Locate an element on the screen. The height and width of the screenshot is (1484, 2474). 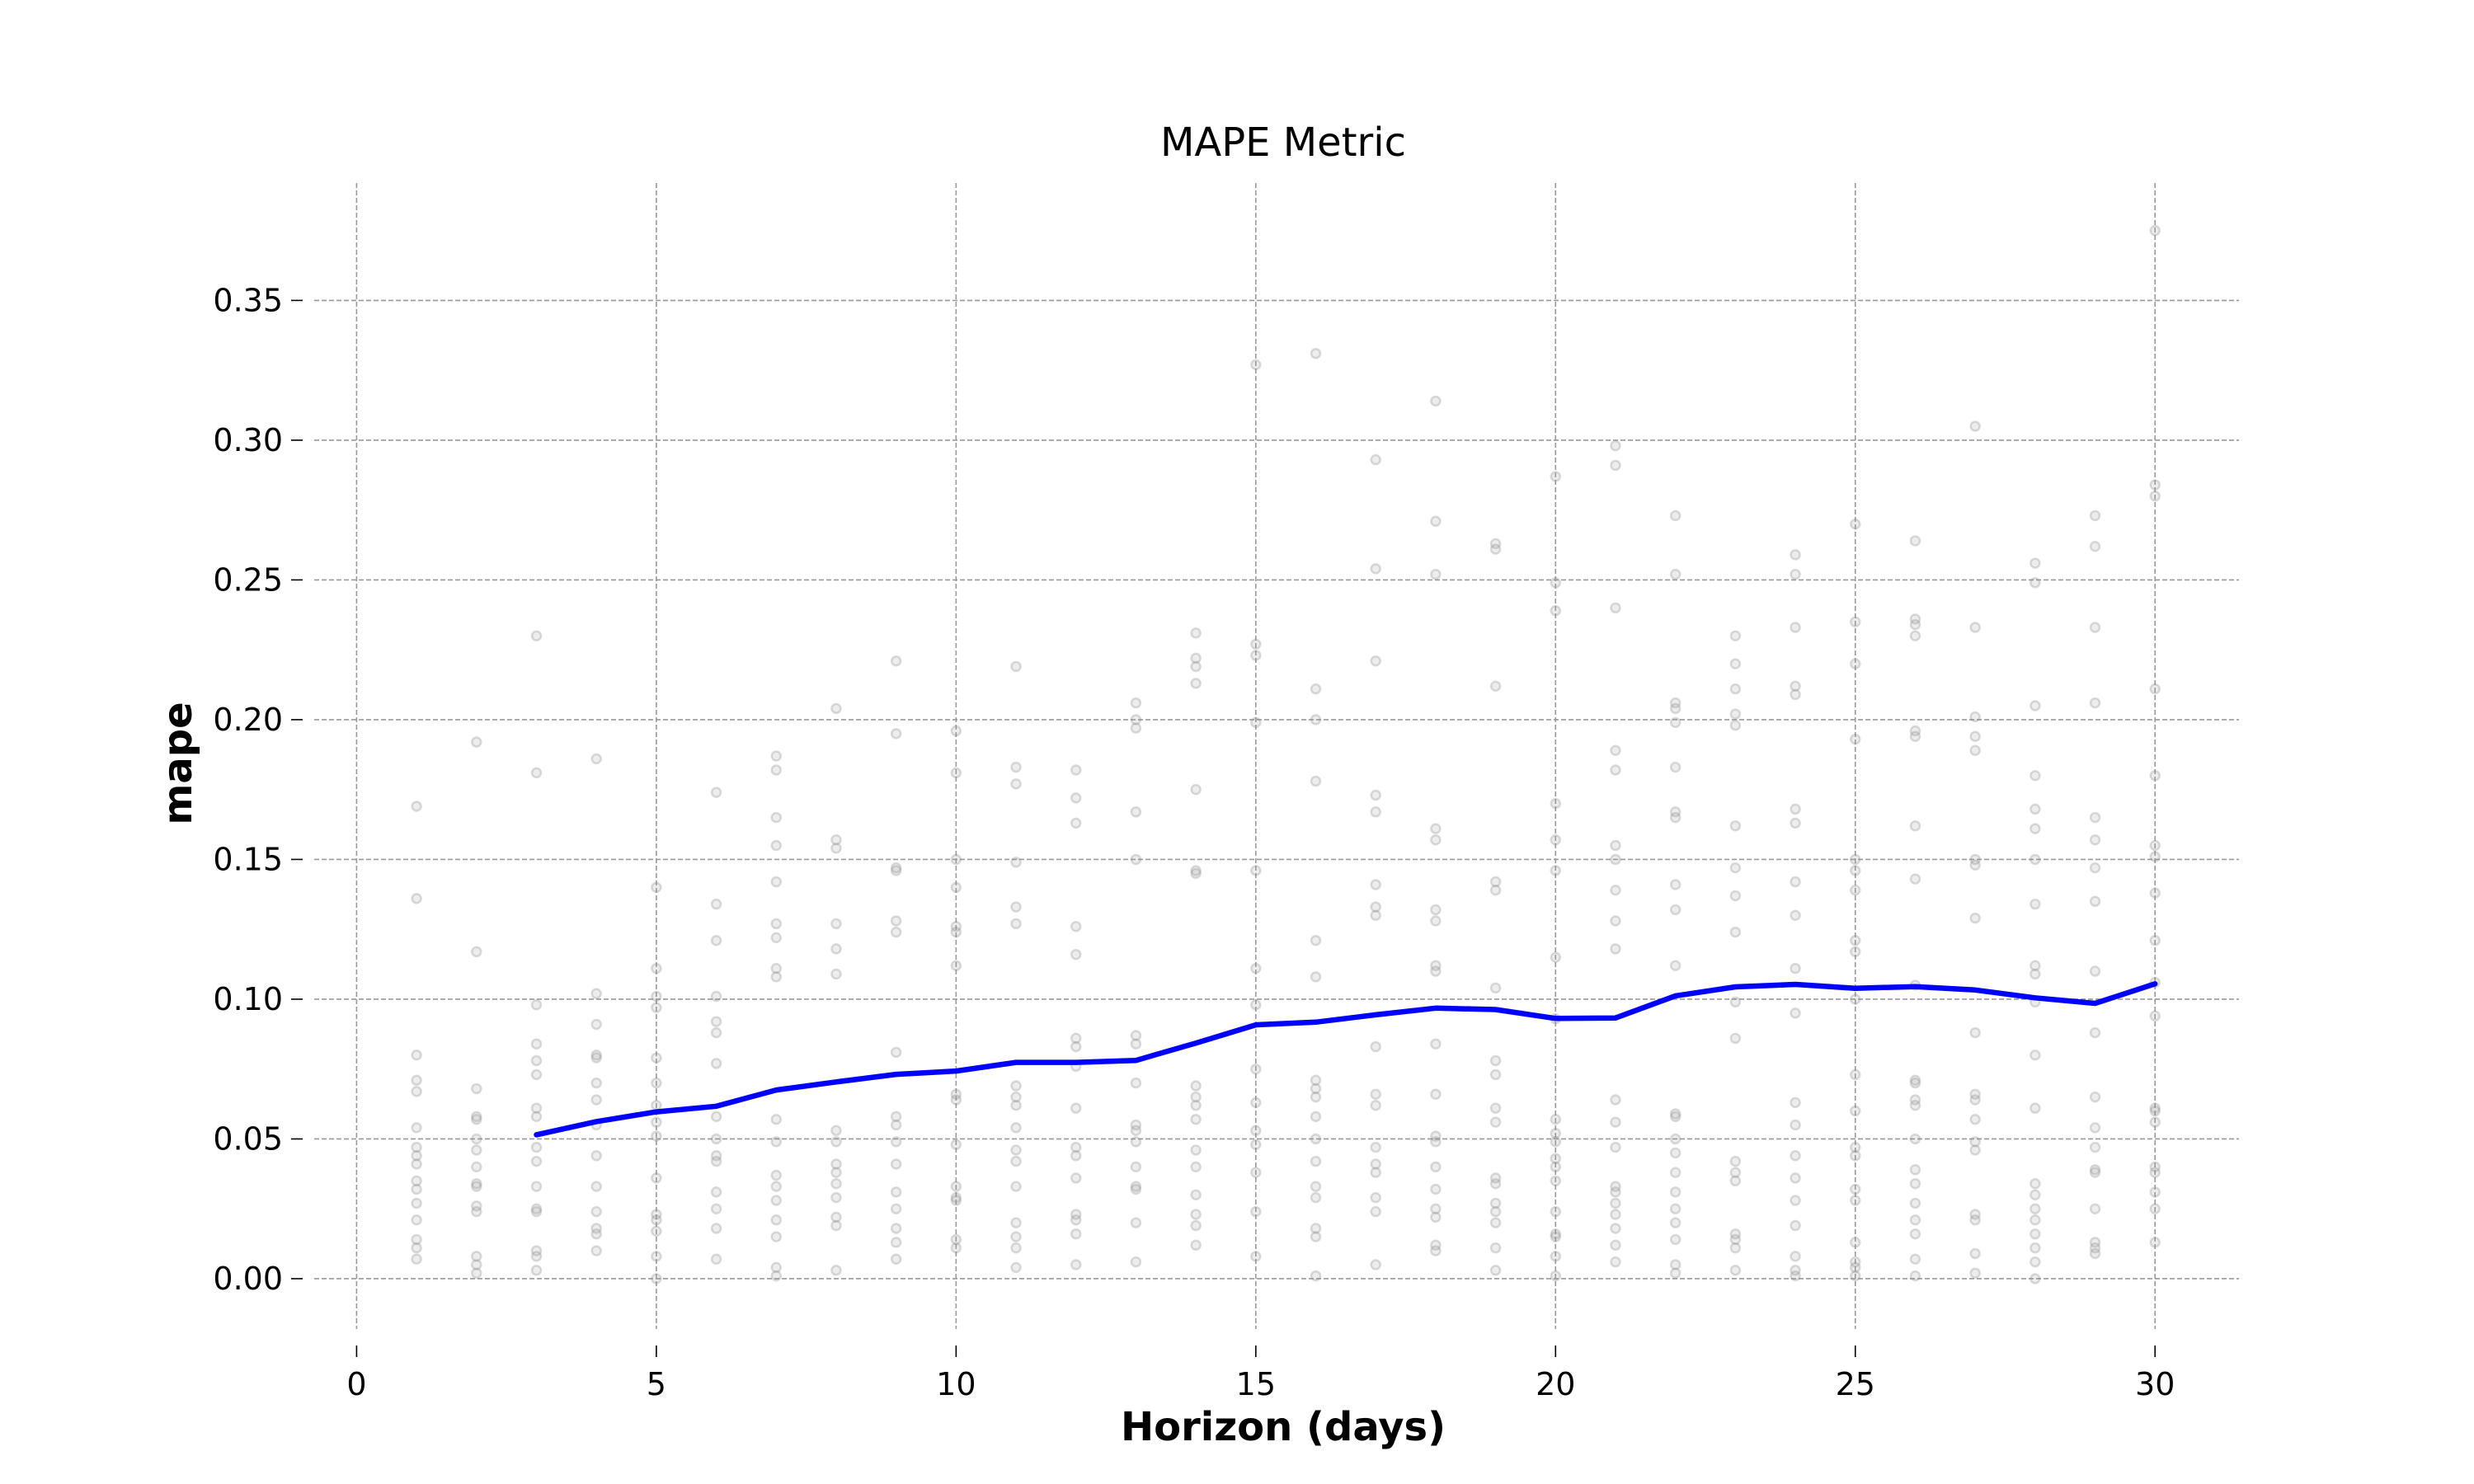
y-tick-label: 0.30 is located at coordinates (248, 440).